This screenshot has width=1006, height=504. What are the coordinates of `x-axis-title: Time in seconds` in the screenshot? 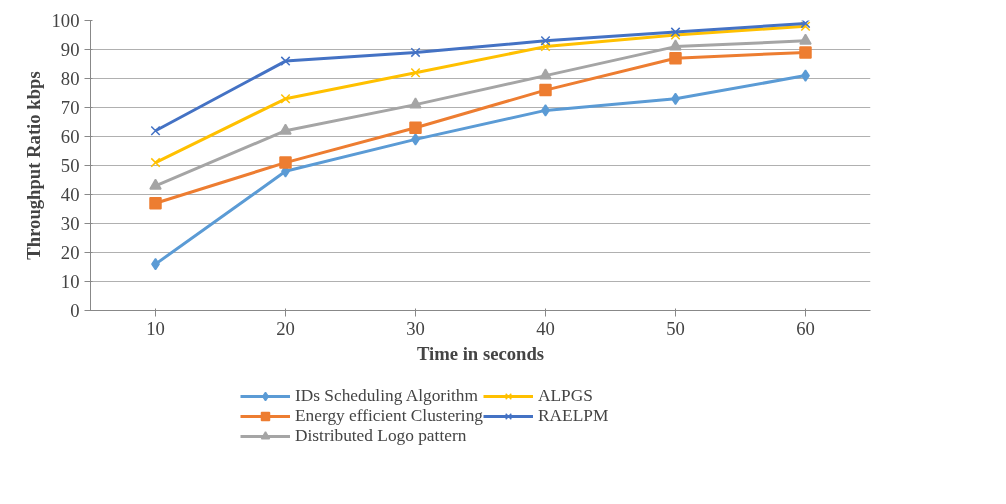 It's located at (480, 353).